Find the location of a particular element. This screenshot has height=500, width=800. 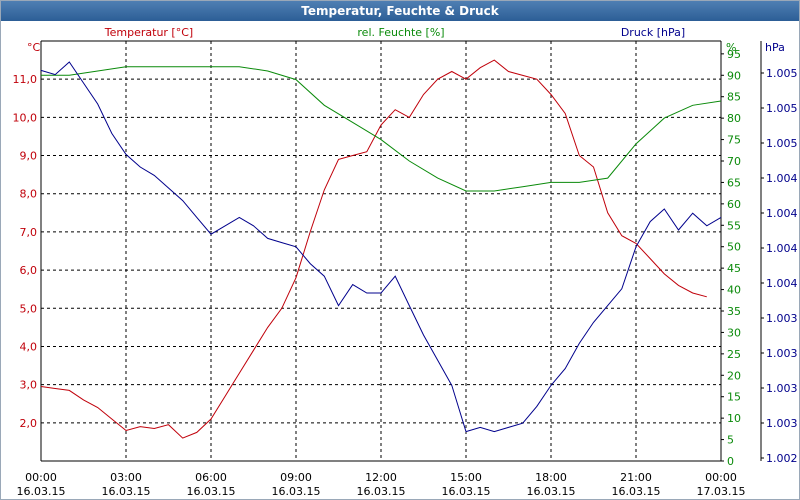

humidity-tick-label: 95 is located at coordinates (734, 54).